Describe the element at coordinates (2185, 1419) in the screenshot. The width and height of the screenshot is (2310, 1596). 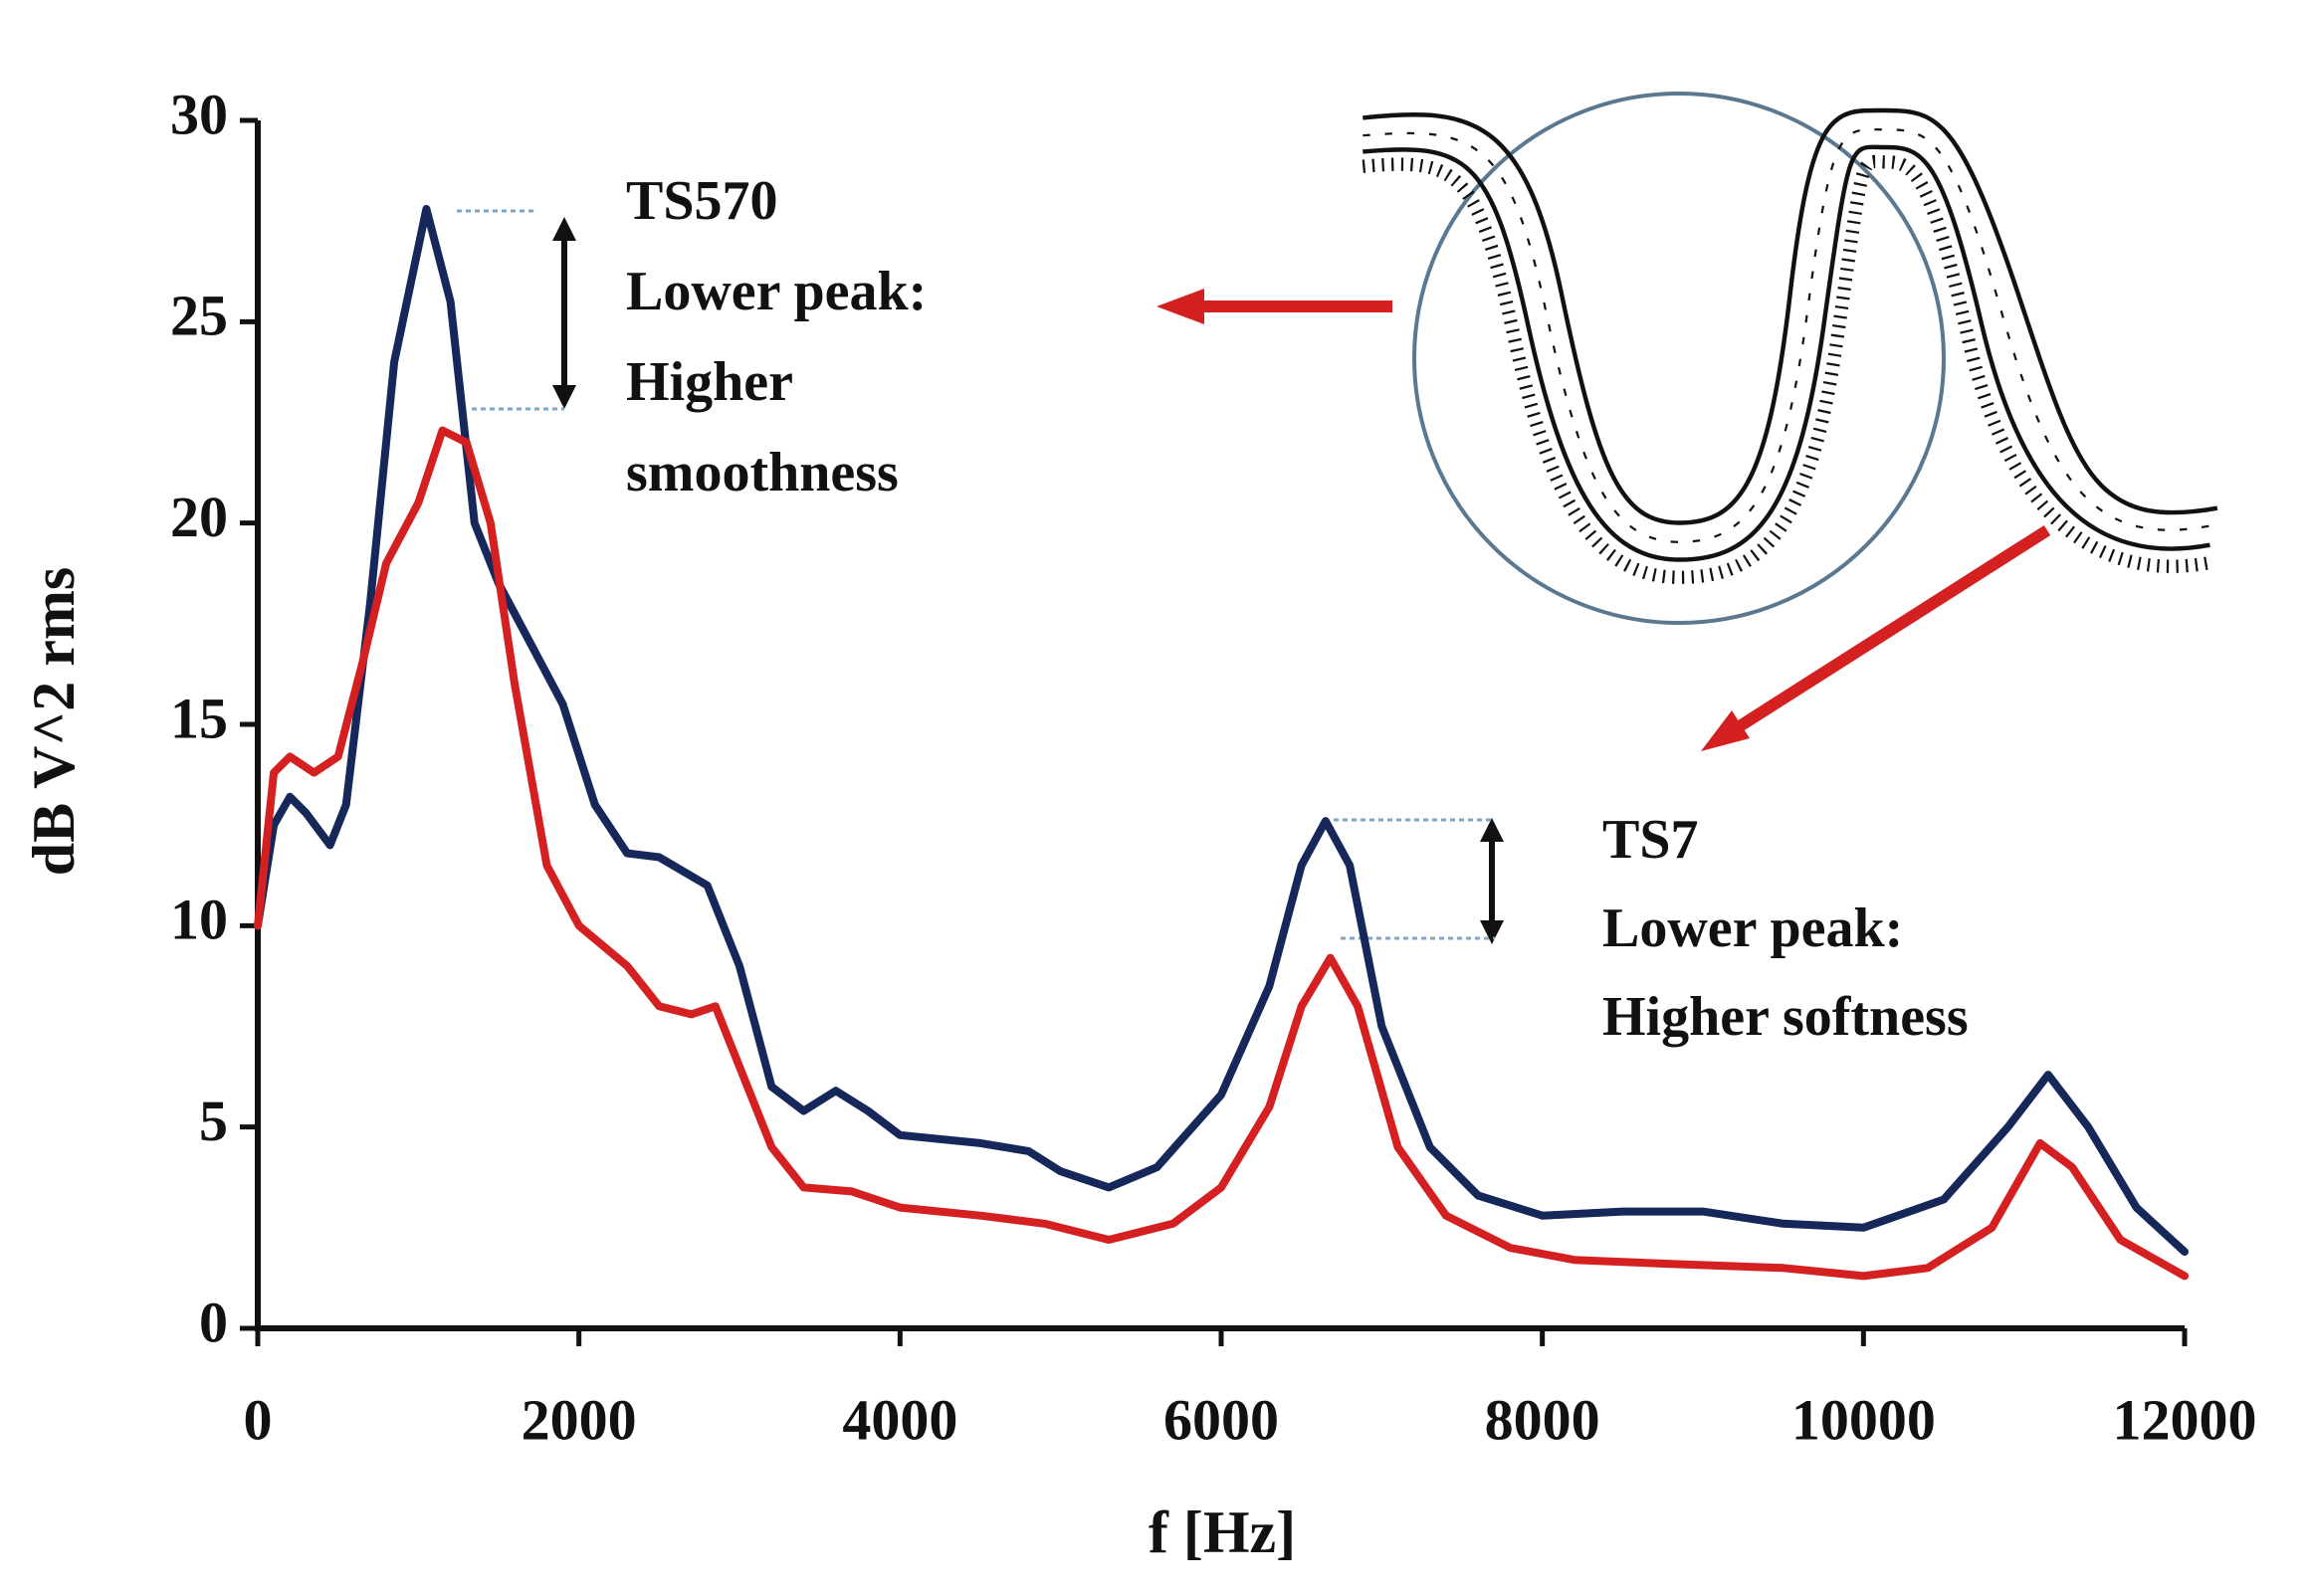
I see `x-tick-label: 12000` at that location.